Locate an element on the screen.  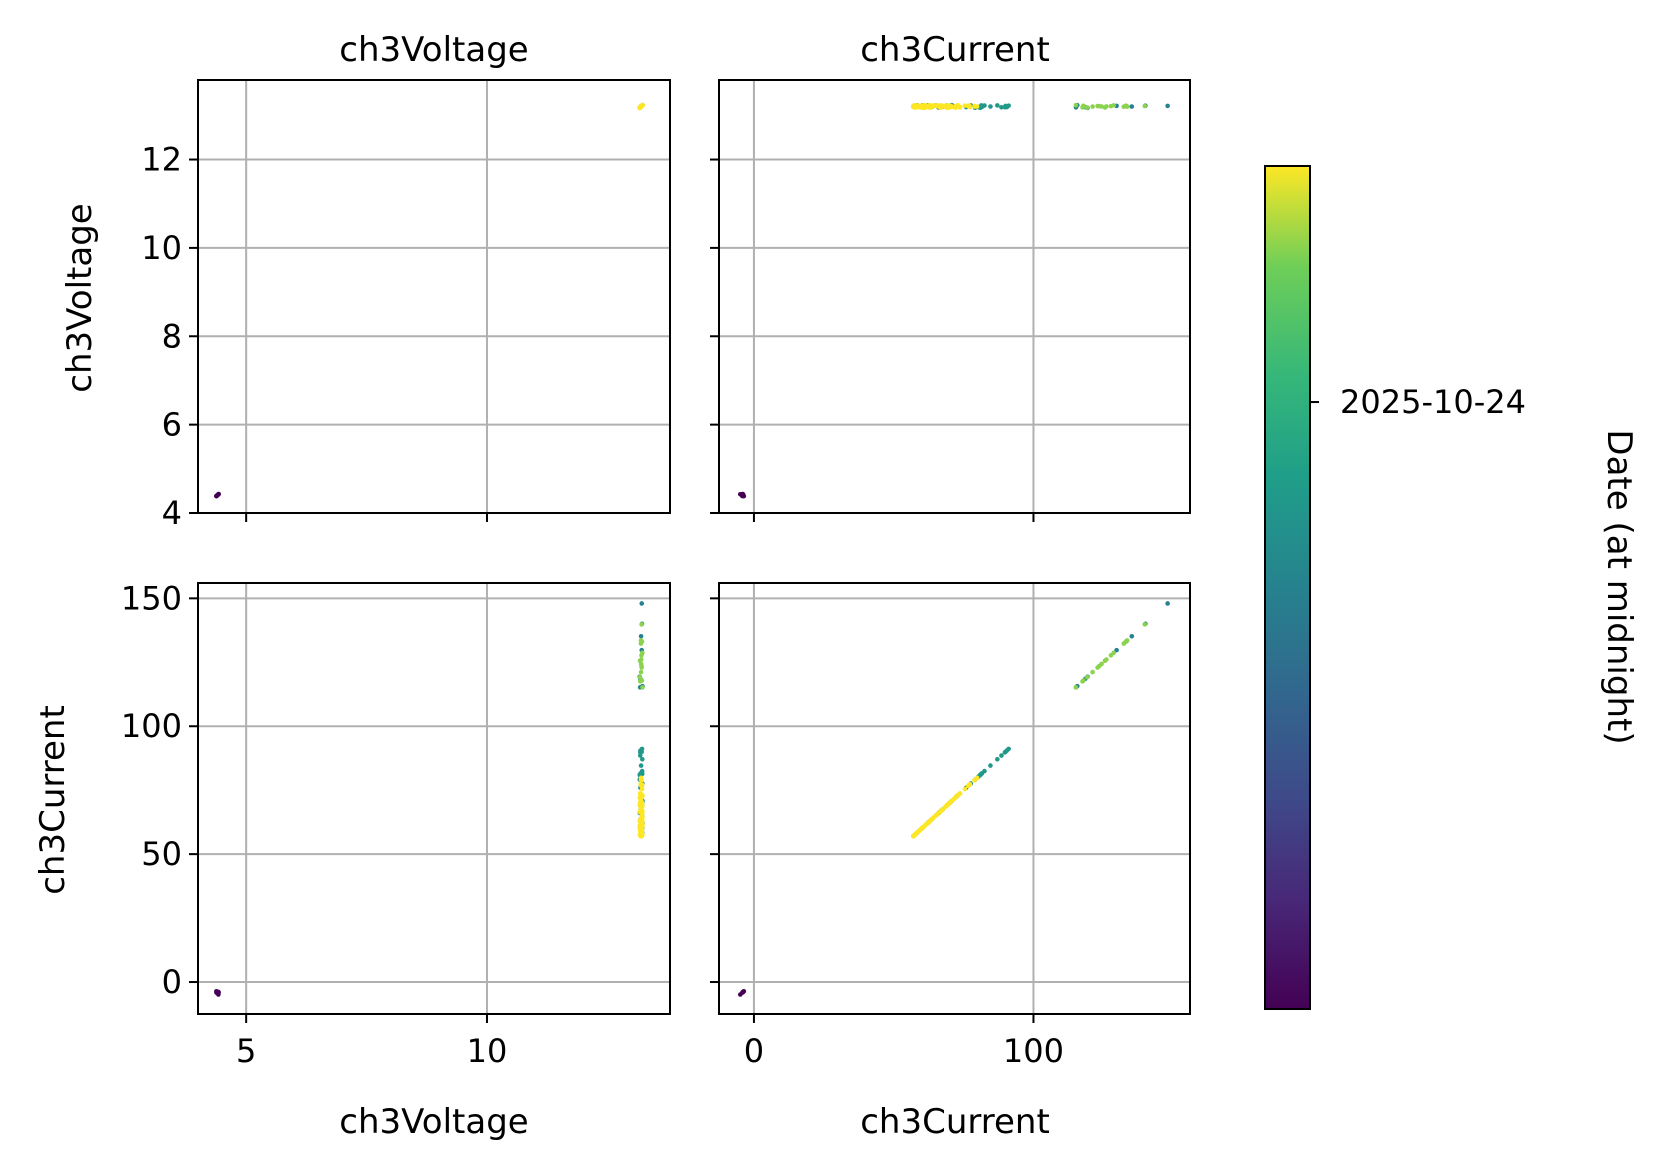
y-tick-label: 12 is located at coordinates (161, 160).